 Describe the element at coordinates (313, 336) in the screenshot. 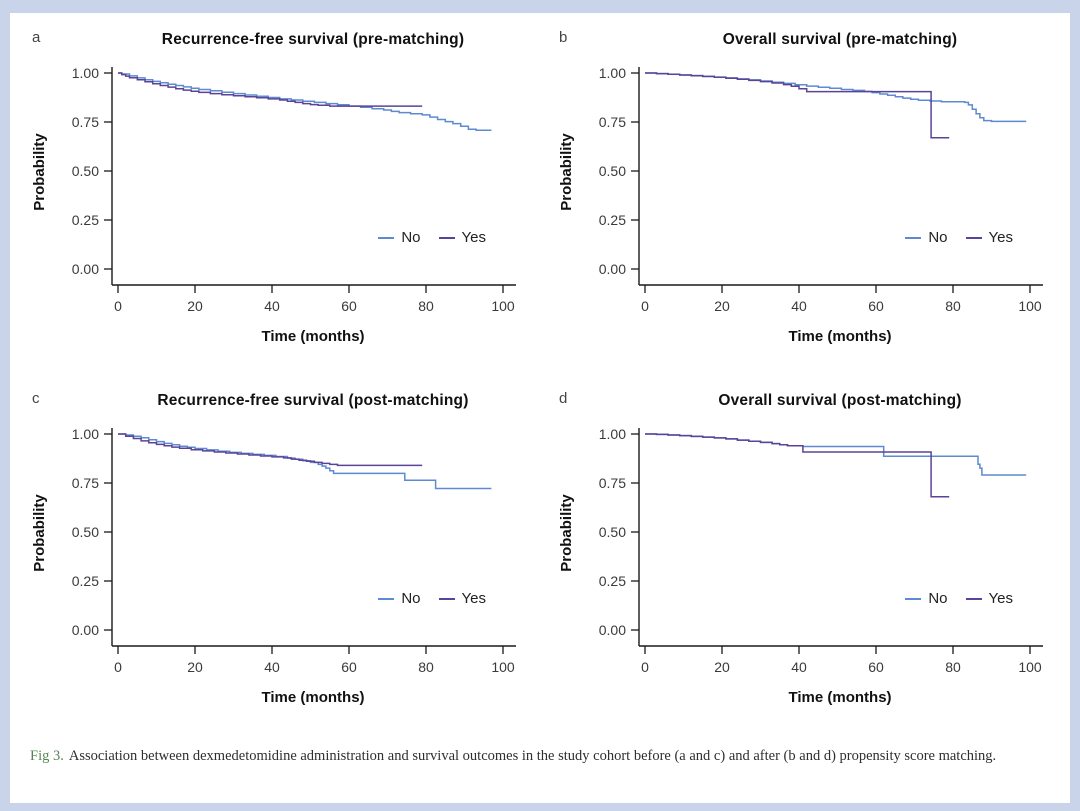

I see `x-axis-label-a: Time (months)` at that location.